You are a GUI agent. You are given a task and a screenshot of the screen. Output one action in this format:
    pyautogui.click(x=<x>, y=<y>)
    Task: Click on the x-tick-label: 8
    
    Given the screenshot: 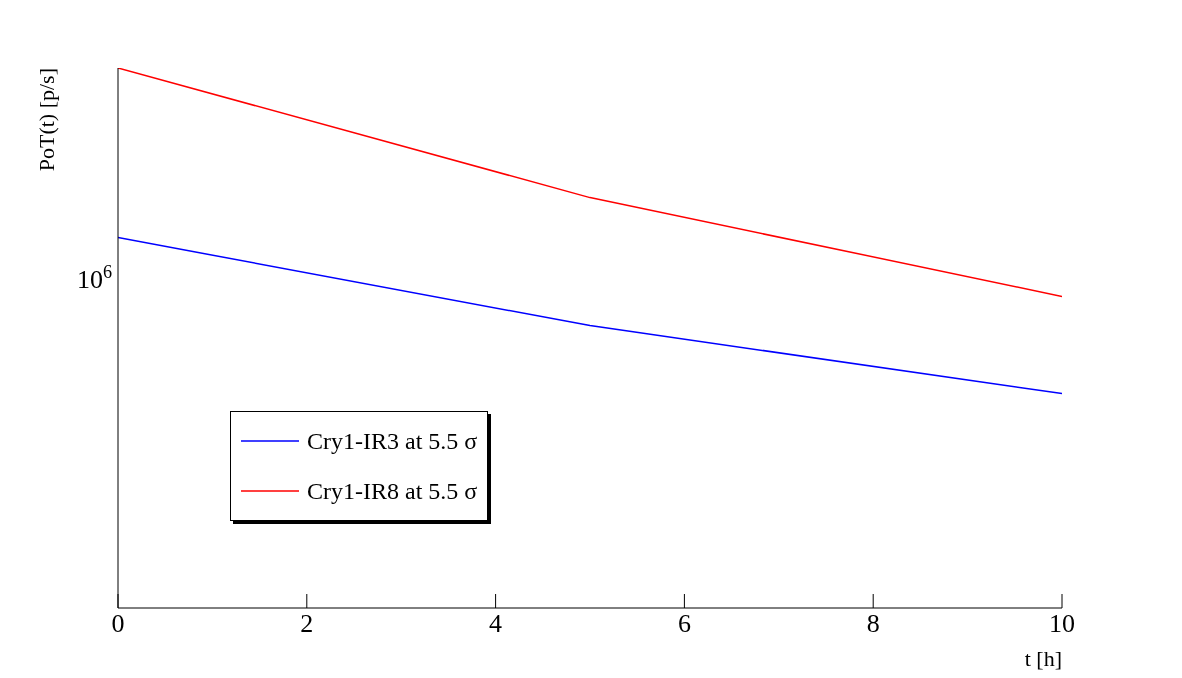 What is the action you would take?
    pyautogui.click(x=873, y=623)
    